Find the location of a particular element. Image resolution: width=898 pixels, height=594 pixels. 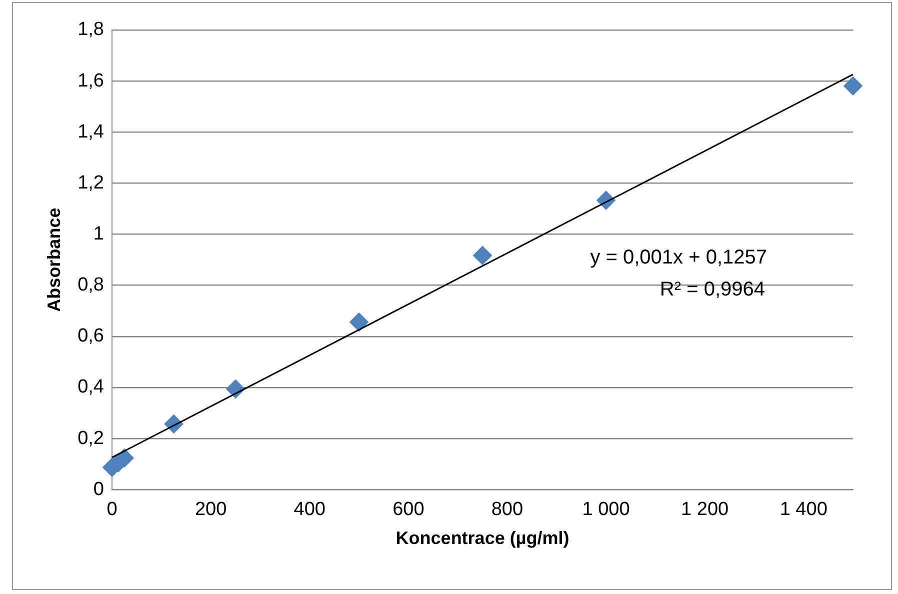

y-tick-label: 0,6 is located at coordinates (91, 336).